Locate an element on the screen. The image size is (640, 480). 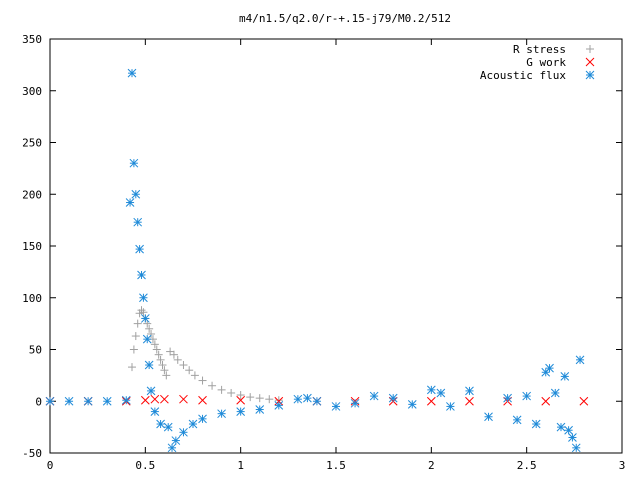
y-tick-label: 200 is located at coordinates (32, 194).